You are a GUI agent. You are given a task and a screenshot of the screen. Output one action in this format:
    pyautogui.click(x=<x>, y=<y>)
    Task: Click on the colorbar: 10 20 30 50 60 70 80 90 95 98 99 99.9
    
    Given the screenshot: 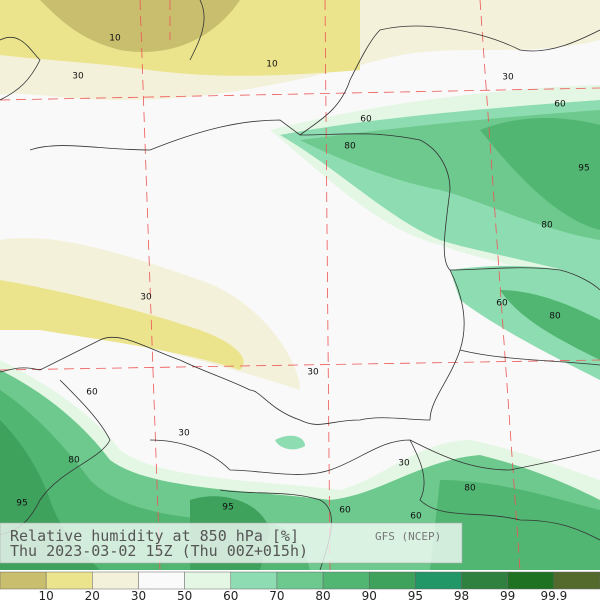 What is the action you would take?
    pyautogui.click(x=300, y=585)
    